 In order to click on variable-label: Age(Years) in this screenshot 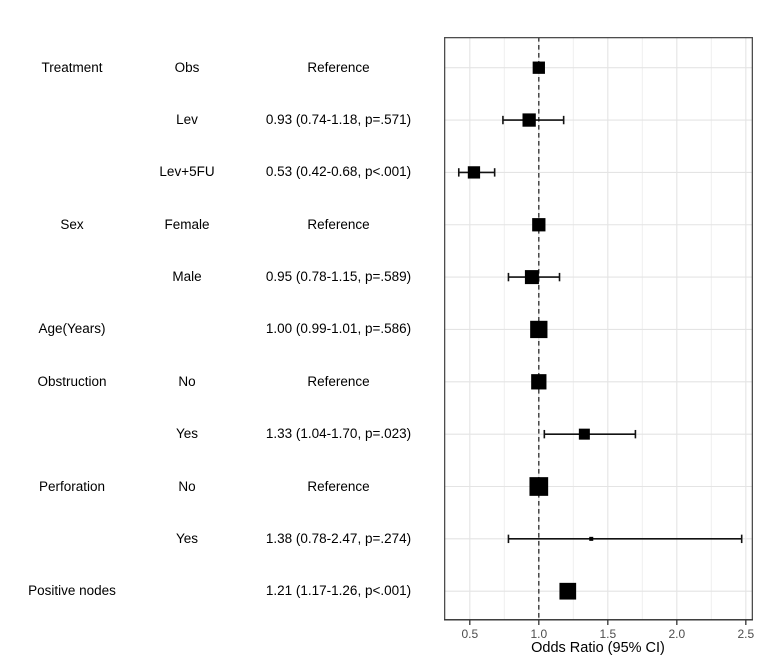, I will do `click(72, 329)`.